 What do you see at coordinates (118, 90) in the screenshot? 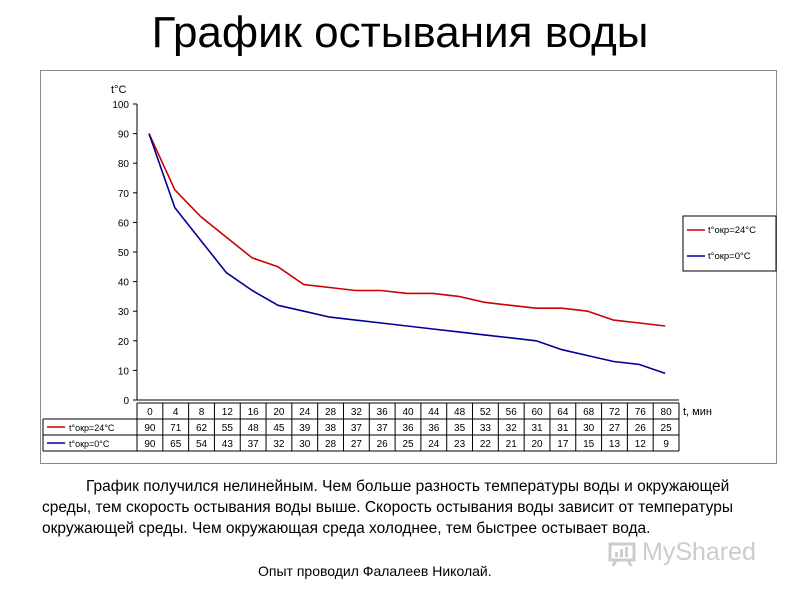
I see `y-axis-label: t°C` at bounding box center [118, 90].